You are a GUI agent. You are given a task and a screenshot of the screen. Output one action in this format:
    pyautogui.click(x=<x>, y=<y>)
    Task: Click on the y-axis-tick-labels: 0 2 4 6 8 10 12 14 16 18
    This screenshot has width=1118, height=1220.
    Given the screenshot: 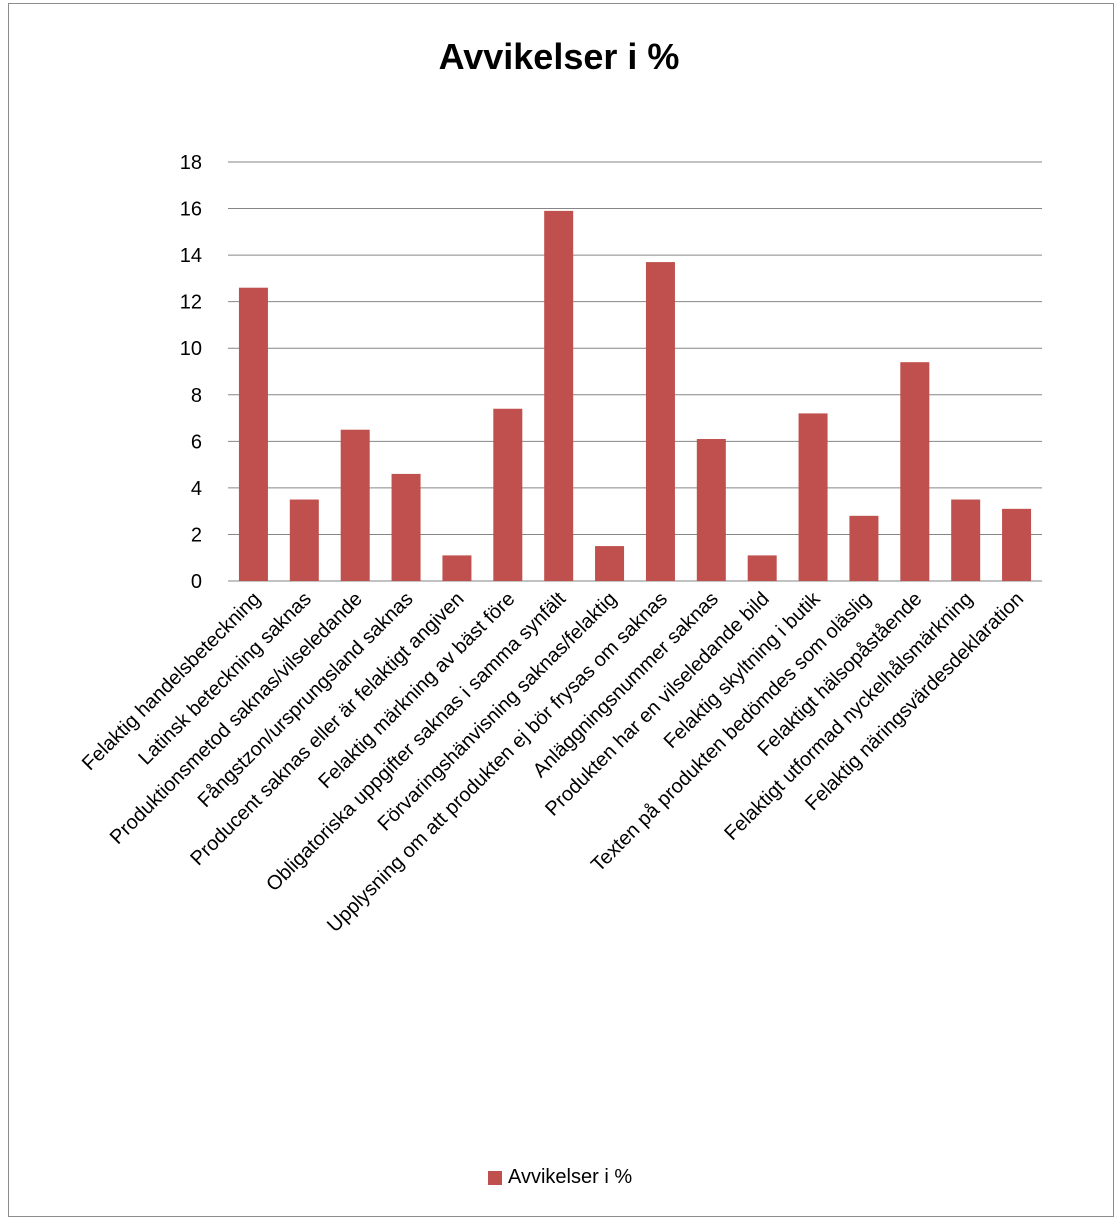 What is the action you would take?
    pyautogui.click(x=191, y=372)
    